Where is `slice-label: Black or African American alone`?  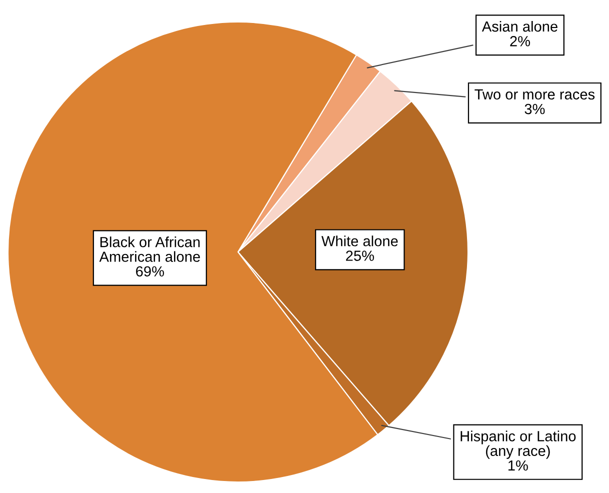 slice-label: Black or African American alone is located at coordinates (149, 249).